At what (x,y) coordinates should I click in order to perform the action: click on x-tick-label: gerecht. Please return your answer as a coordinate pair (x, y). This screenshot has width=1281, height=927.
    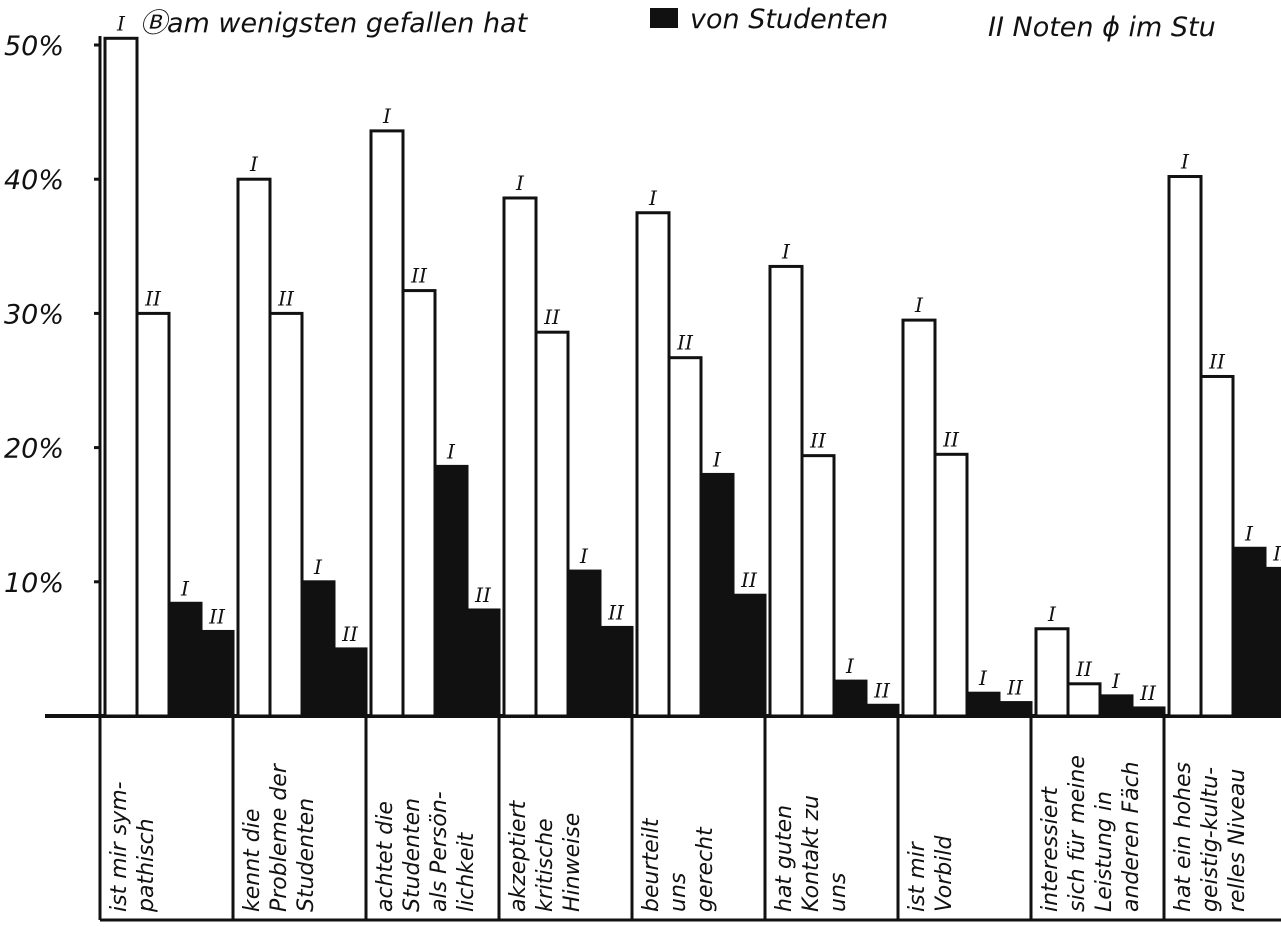
    Looking at the image, I should click on (705, 869).